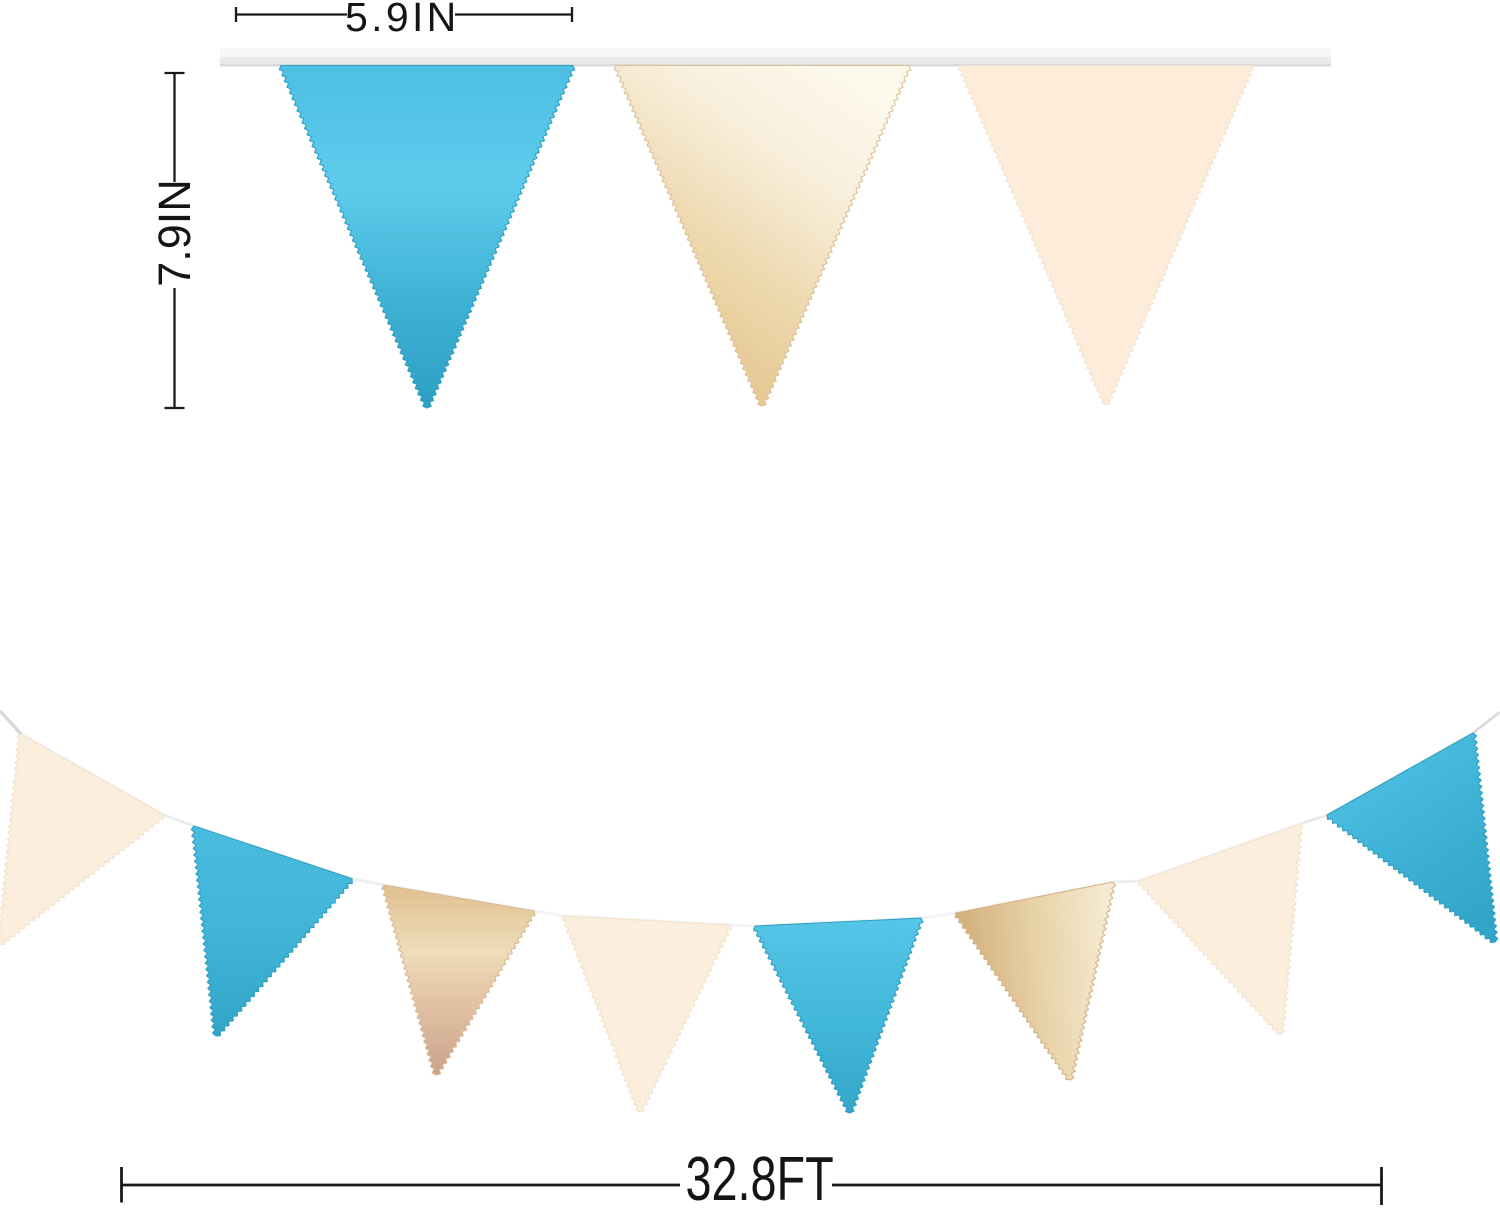 This screenshot has height=1208, width=1500. Describe the element at coordinates (174, 233) in the screenshot. I see `svg-text: 7.9IN` at that location.